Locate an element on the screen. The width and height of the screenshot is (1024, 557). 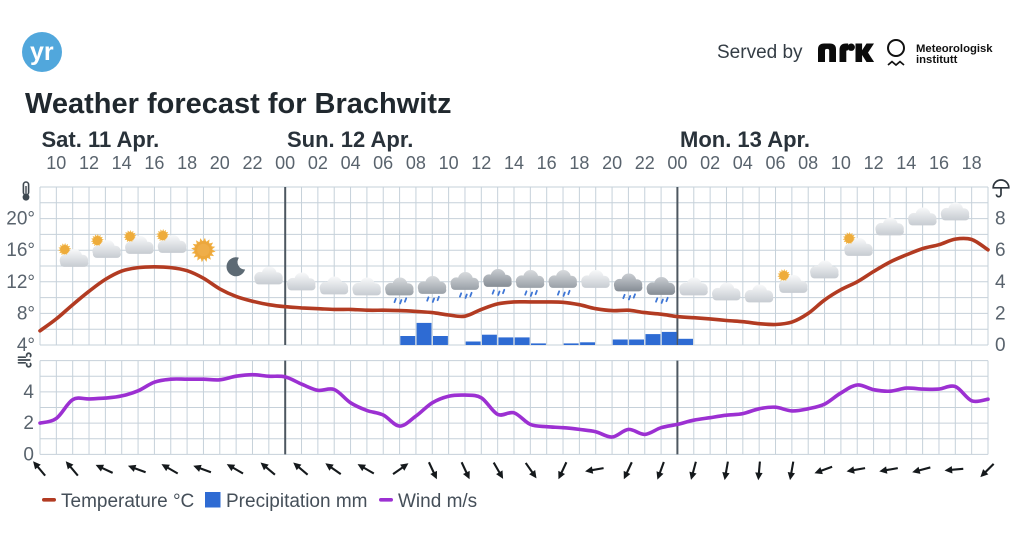
svg-text: 20° is located at coordinates (20, 219).